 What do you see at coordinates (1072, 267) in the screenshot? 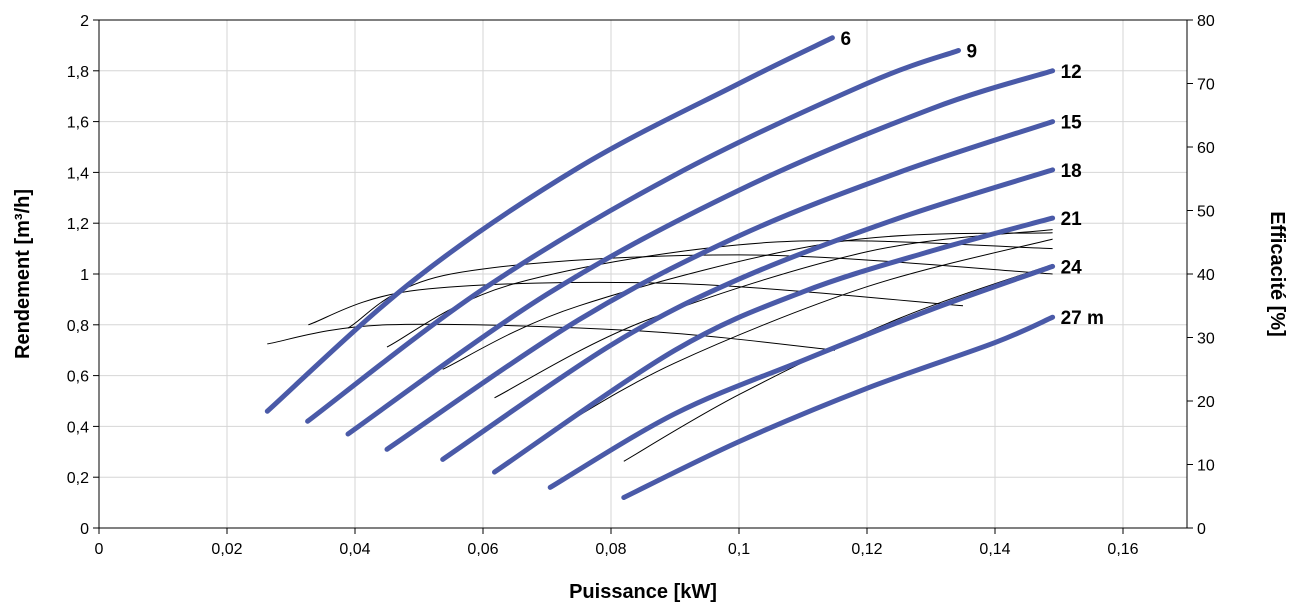
I see `head-curve-label: 24` at bounding box center [1072, 267].